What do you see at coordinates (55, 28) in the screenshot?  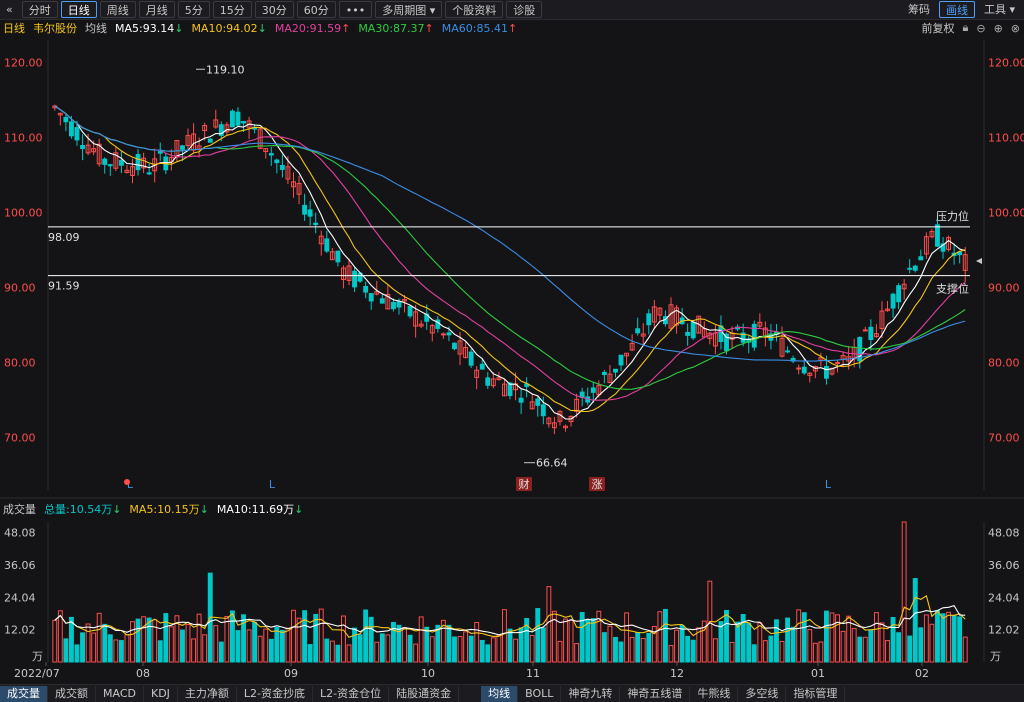 I see `stock-name: 韦尔股份` at bounding box center [55, 28].